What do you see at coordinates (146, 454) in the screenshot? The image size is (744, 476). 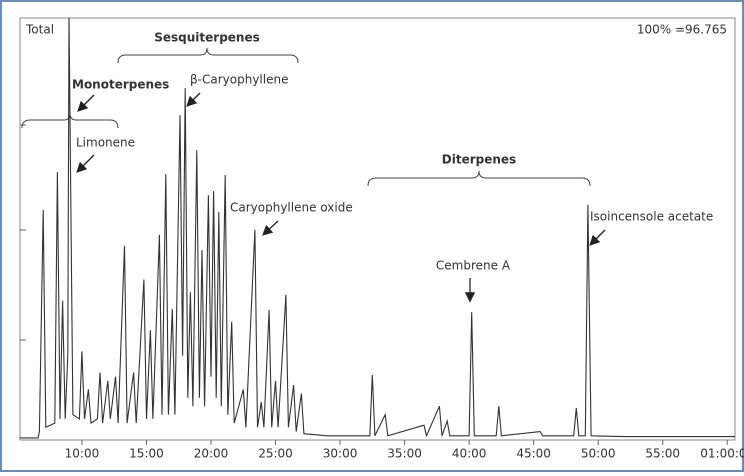 I see `x-tick-label: 15:00` at bounding box center [146, 454].